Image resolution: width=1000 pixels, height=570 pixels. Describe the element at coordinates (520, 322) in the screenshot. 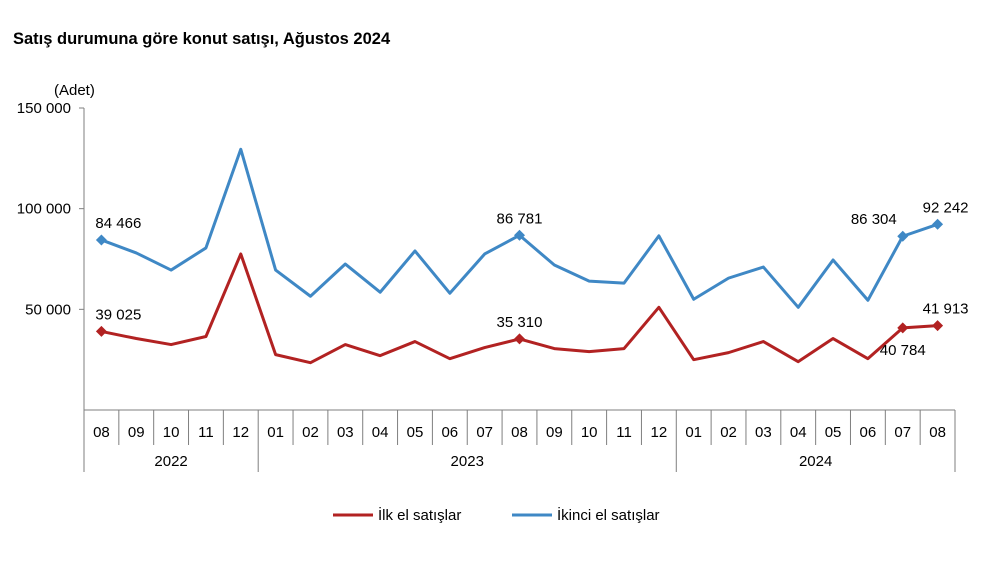

I see `data-label: 35 310` at that location.